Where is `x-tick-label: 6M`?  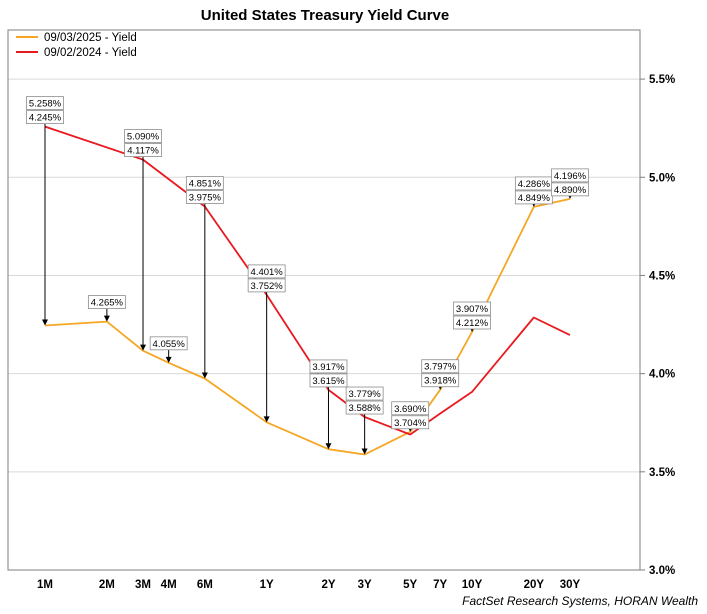
x-tick-label: 6M is located at coordinates (205, 585).